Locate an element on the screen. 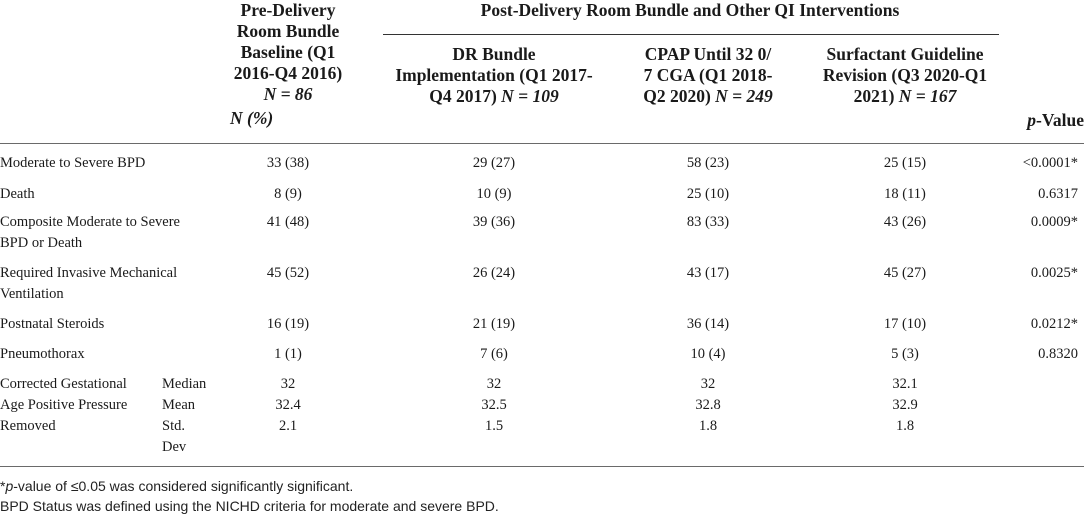 This screenshot has width=1084, height=516. p-value: 0.0025* is located at coordinates (1054, 273).